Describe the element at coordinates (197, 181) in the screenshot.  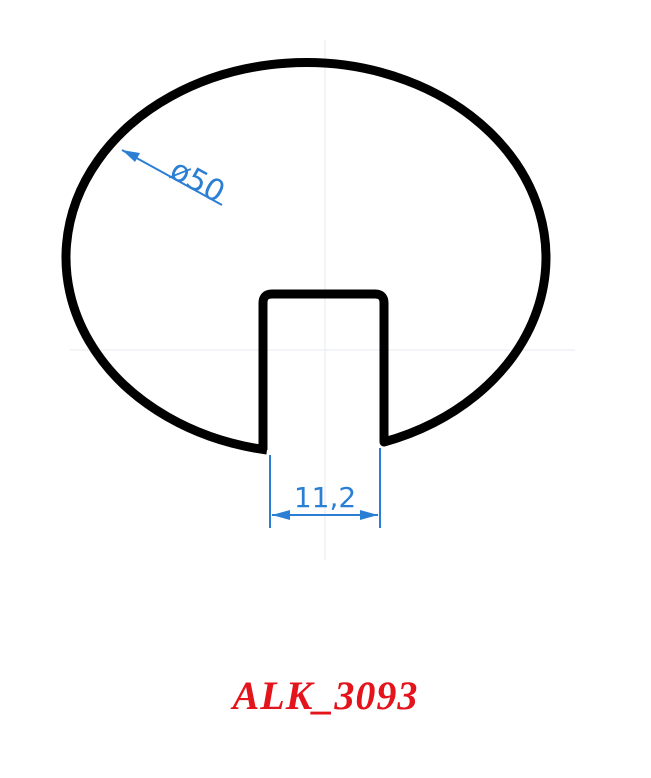
I see `diameter-label: ø50` at that location.